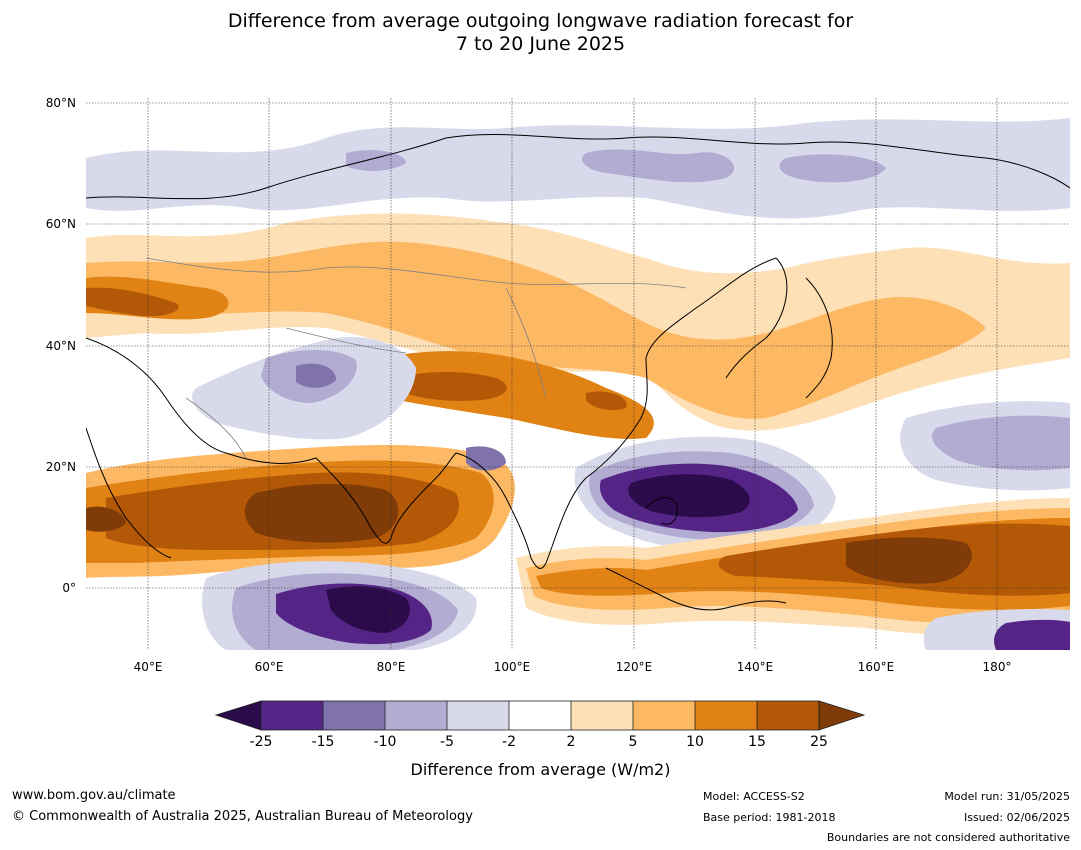  What do you see at coordinates (323, 742) in the screenshot?
I see `colorbar-tick-minus15: -15` at bounding box center [323, 742].